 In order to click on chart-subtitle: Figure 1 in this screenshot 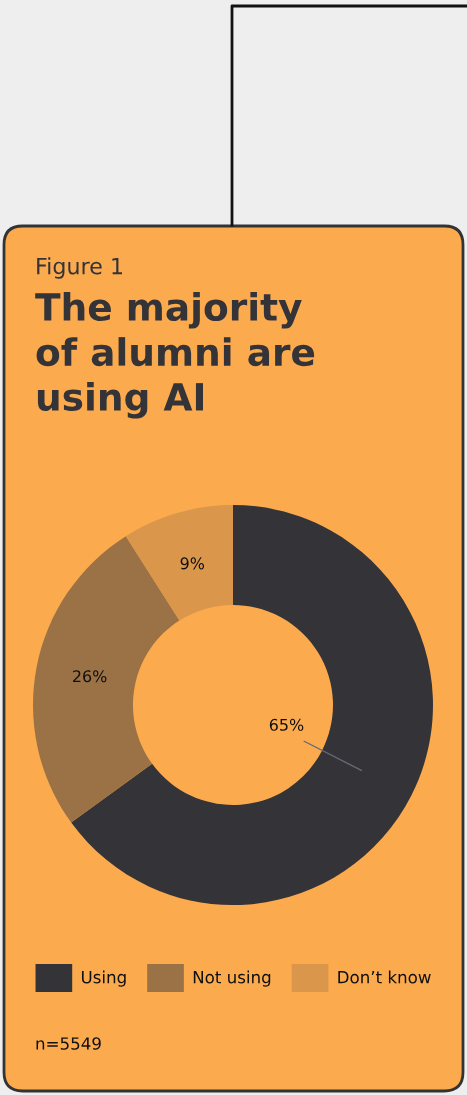, I will do `click(79, 268)`.